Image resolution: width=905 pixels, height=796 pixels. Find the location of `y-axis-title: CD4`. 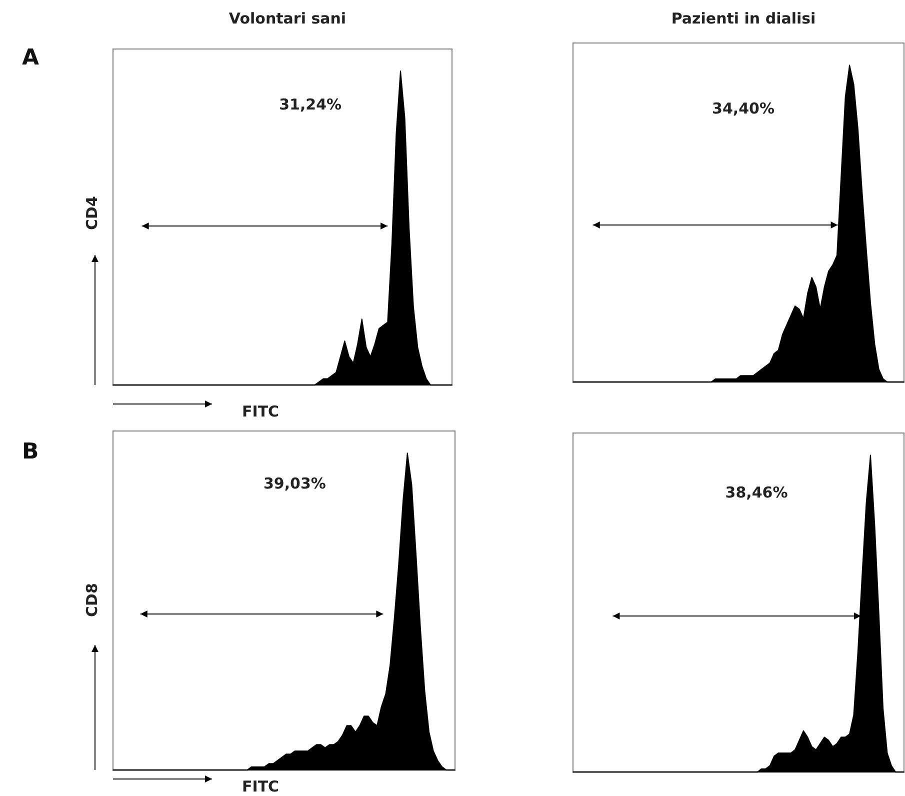

y-axis-title: CD4 is located at coordinates (92, 213).